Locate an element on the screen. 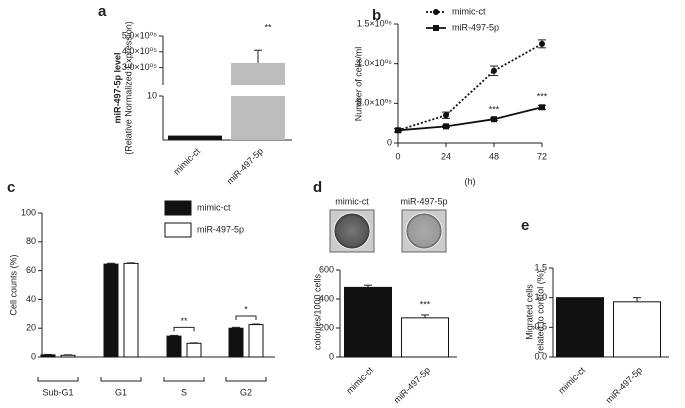 The width and height of the screenshot is (685, 408). y-tick-label: 1.0 is located at coordinates (540, 297).